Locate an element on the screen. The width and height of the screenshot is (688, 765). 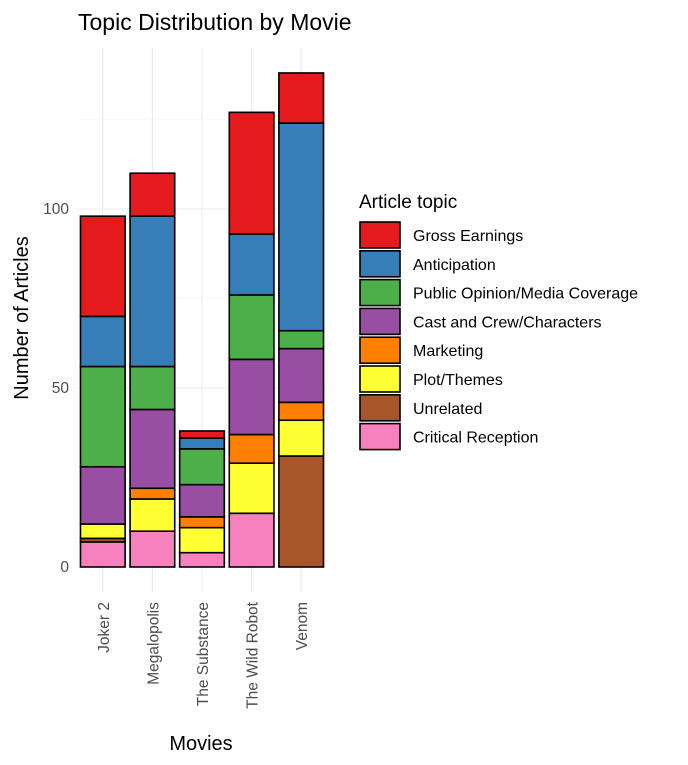
bar-stack-the-wild-robot is located at coordinates (251, 339).